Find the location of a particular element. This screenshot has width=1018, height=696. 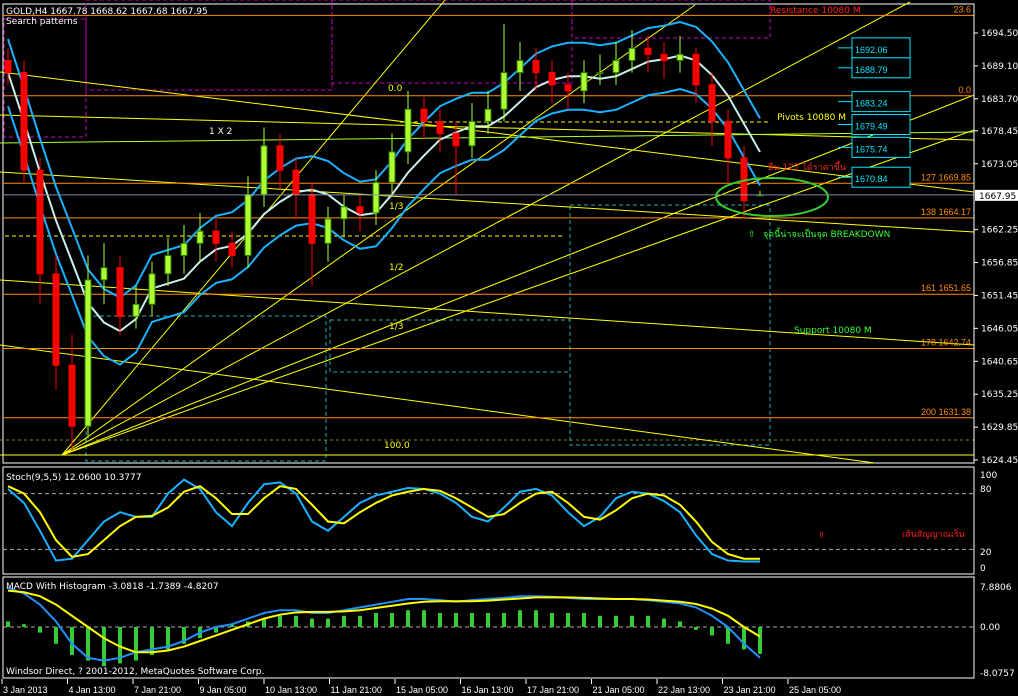

pivot-value: 1679.49 is located at coordinates (871, 127).